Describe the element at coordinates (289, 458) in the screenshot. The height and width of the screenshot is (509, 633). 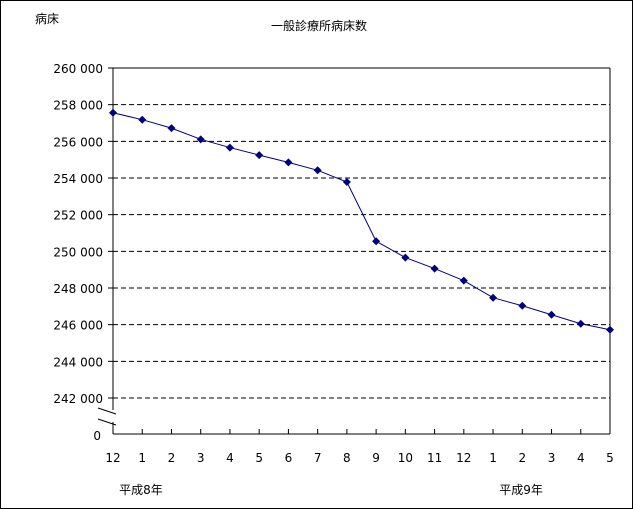
I see `x-tick-label: 6` at that location.